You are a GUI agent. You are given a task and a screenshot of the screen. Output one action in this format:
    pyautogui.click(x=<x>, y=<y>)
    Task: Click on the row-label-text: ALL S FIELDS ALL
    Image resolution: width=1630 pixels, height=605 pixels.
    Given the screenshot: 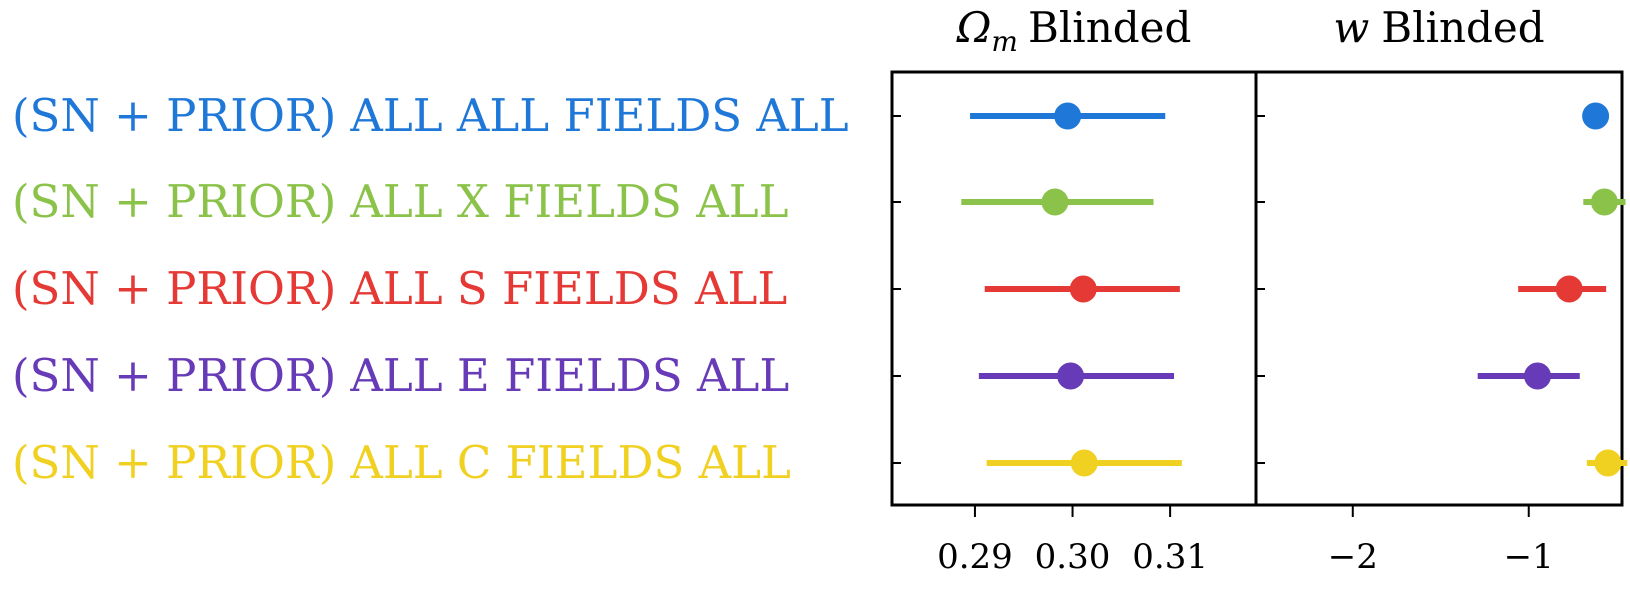 What is the action you would take?
    pyautogui.click(x=568, y=288)
    